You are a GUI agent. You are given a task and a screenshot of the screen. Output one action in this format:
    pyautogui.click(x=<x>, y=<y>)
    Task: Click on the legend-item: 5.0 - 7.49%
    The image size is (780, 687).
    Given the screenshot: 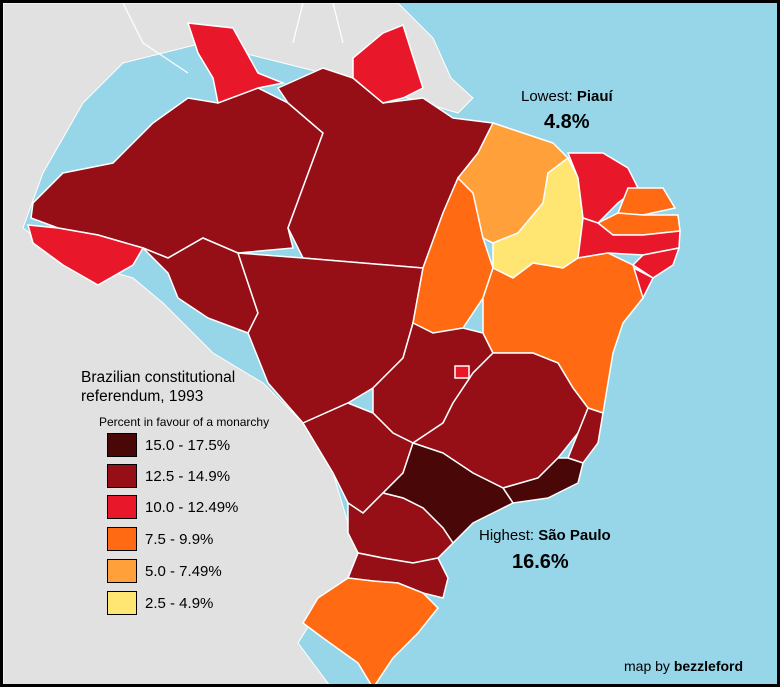 What is the action you would take?
    pyautogui.click(x=164, y=571)
    